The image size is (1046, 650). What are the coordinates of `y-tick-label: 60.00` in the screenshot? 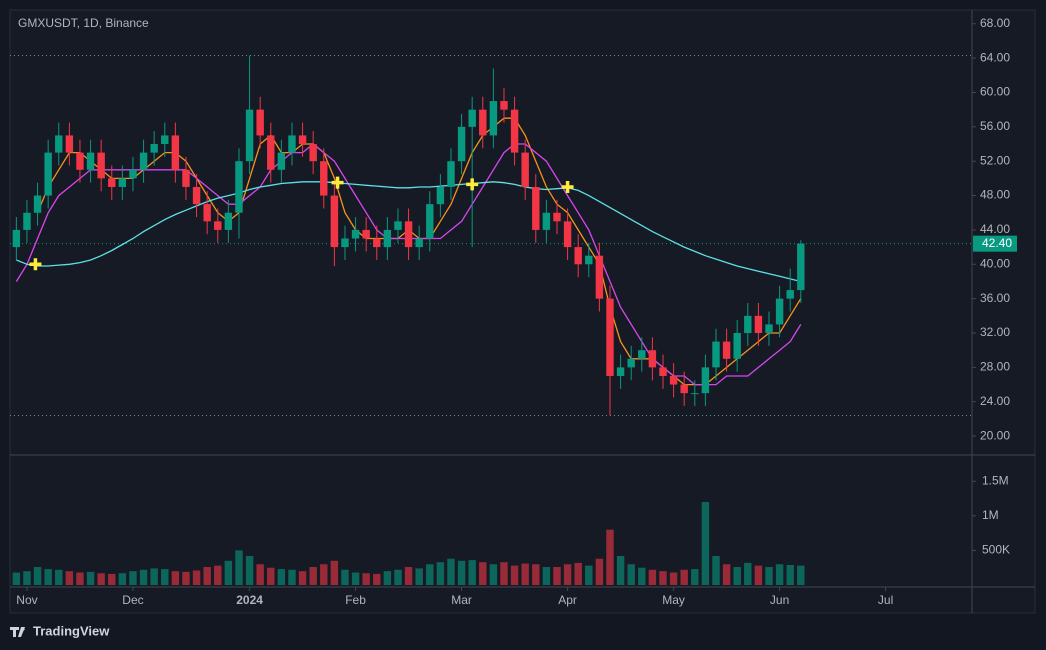 It's located at (995, 92).